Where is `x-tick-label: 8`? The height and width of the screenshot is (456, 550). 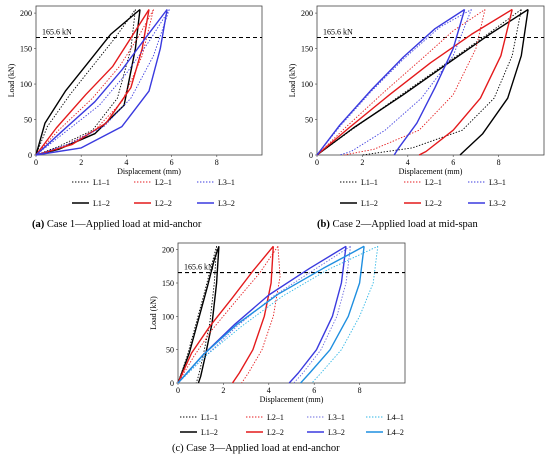 x-tick-label: 8 is located at coordinates (360, 390).